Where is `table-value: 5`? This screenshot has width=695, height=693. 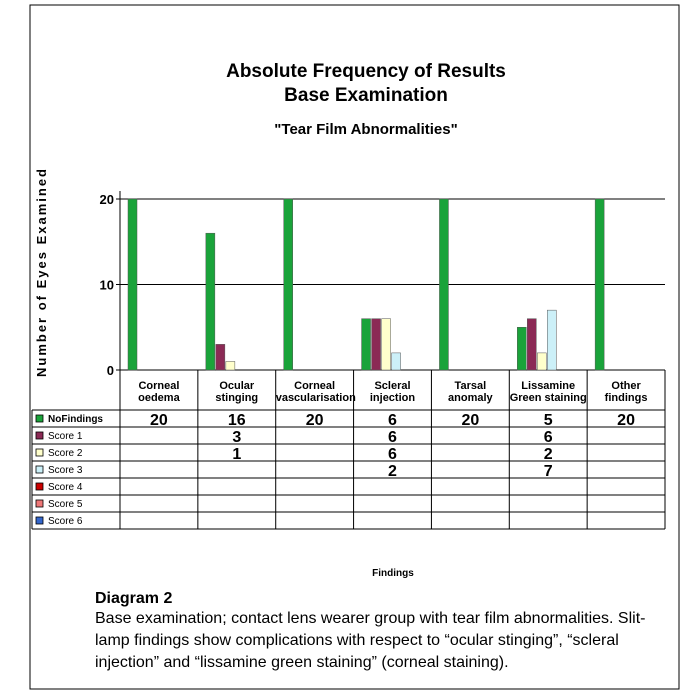
table-value: 5 is located at coordinates (548, 420).